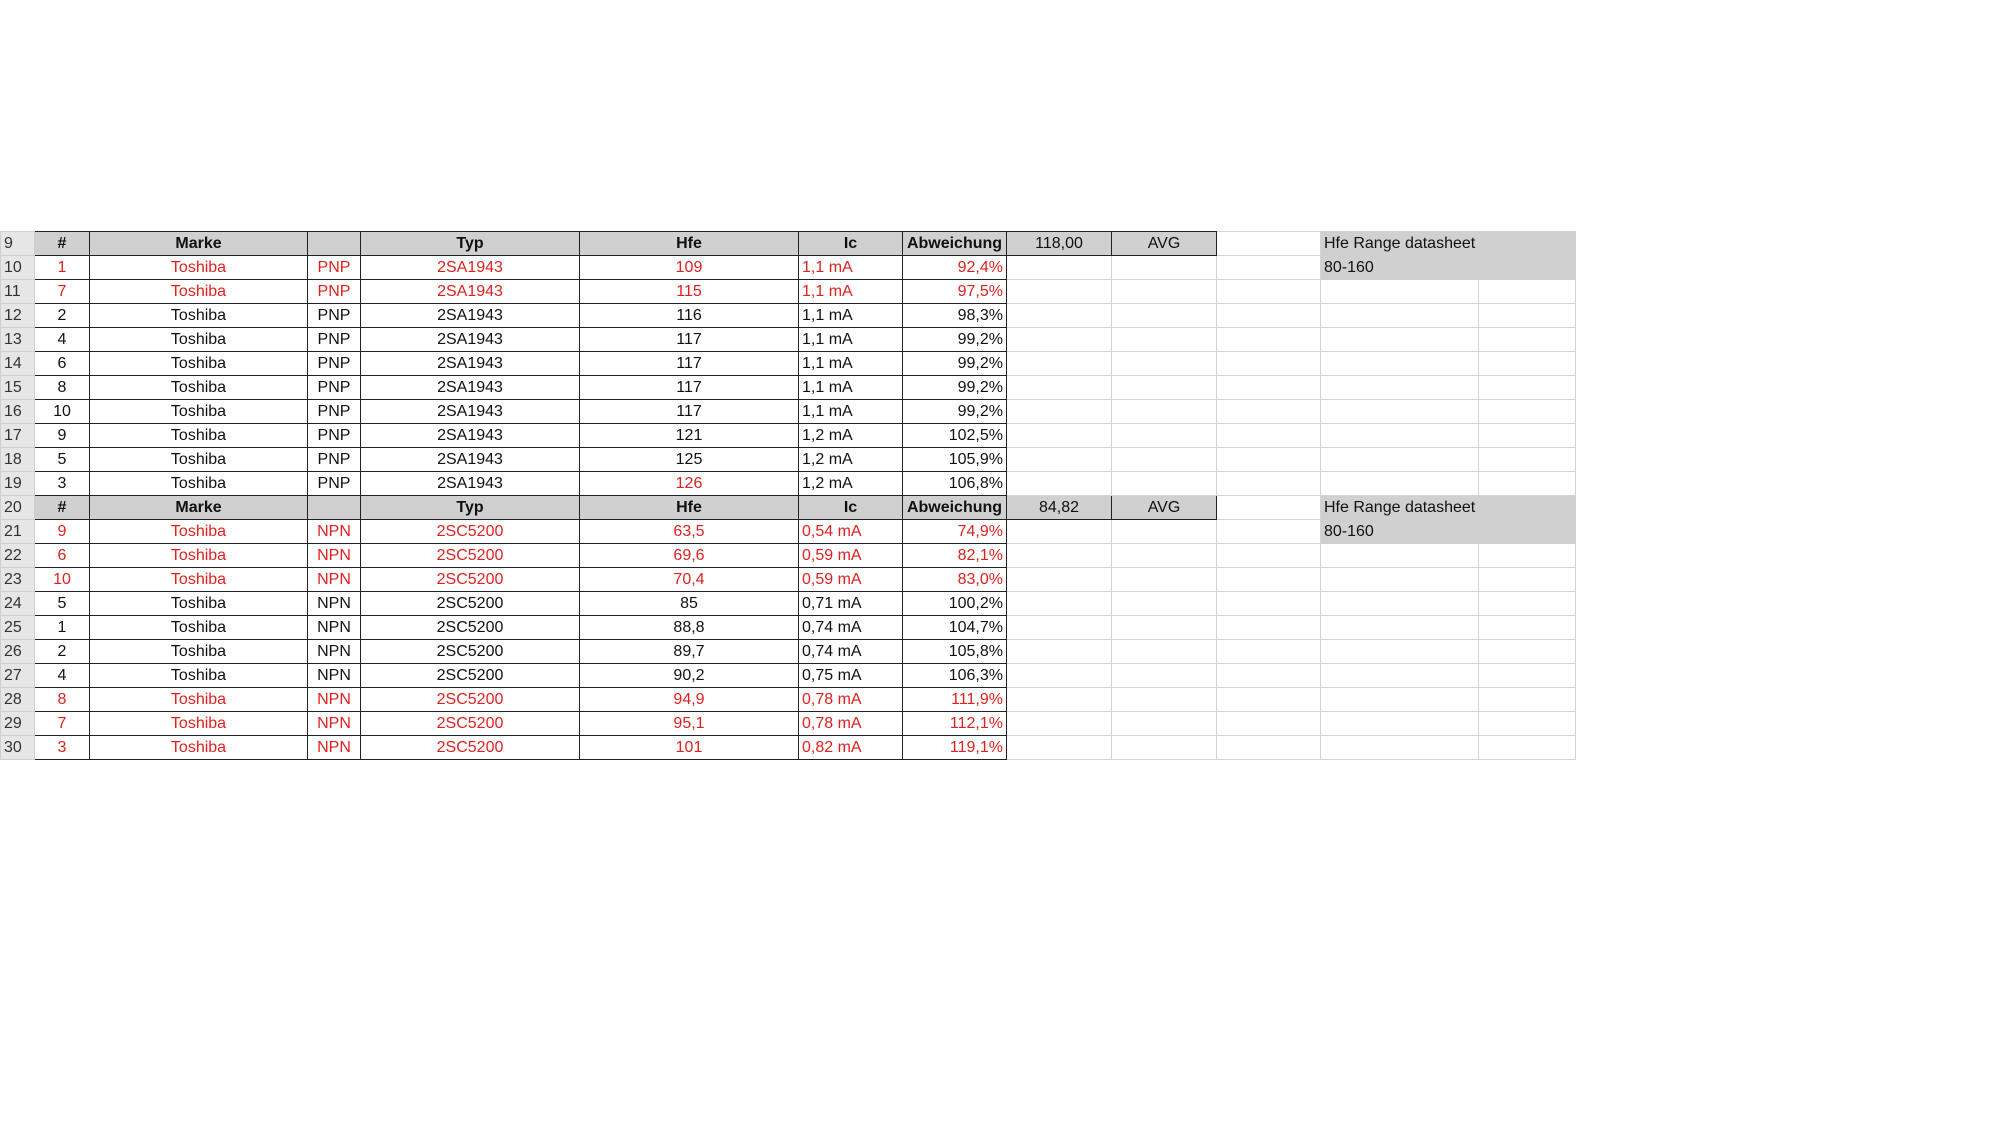 Image resolution: width=2016 pixels, height=1134 pixels. Describe the element at coordinates (62, 579) in the screenshot. I see `cell-number: 10` at that location.